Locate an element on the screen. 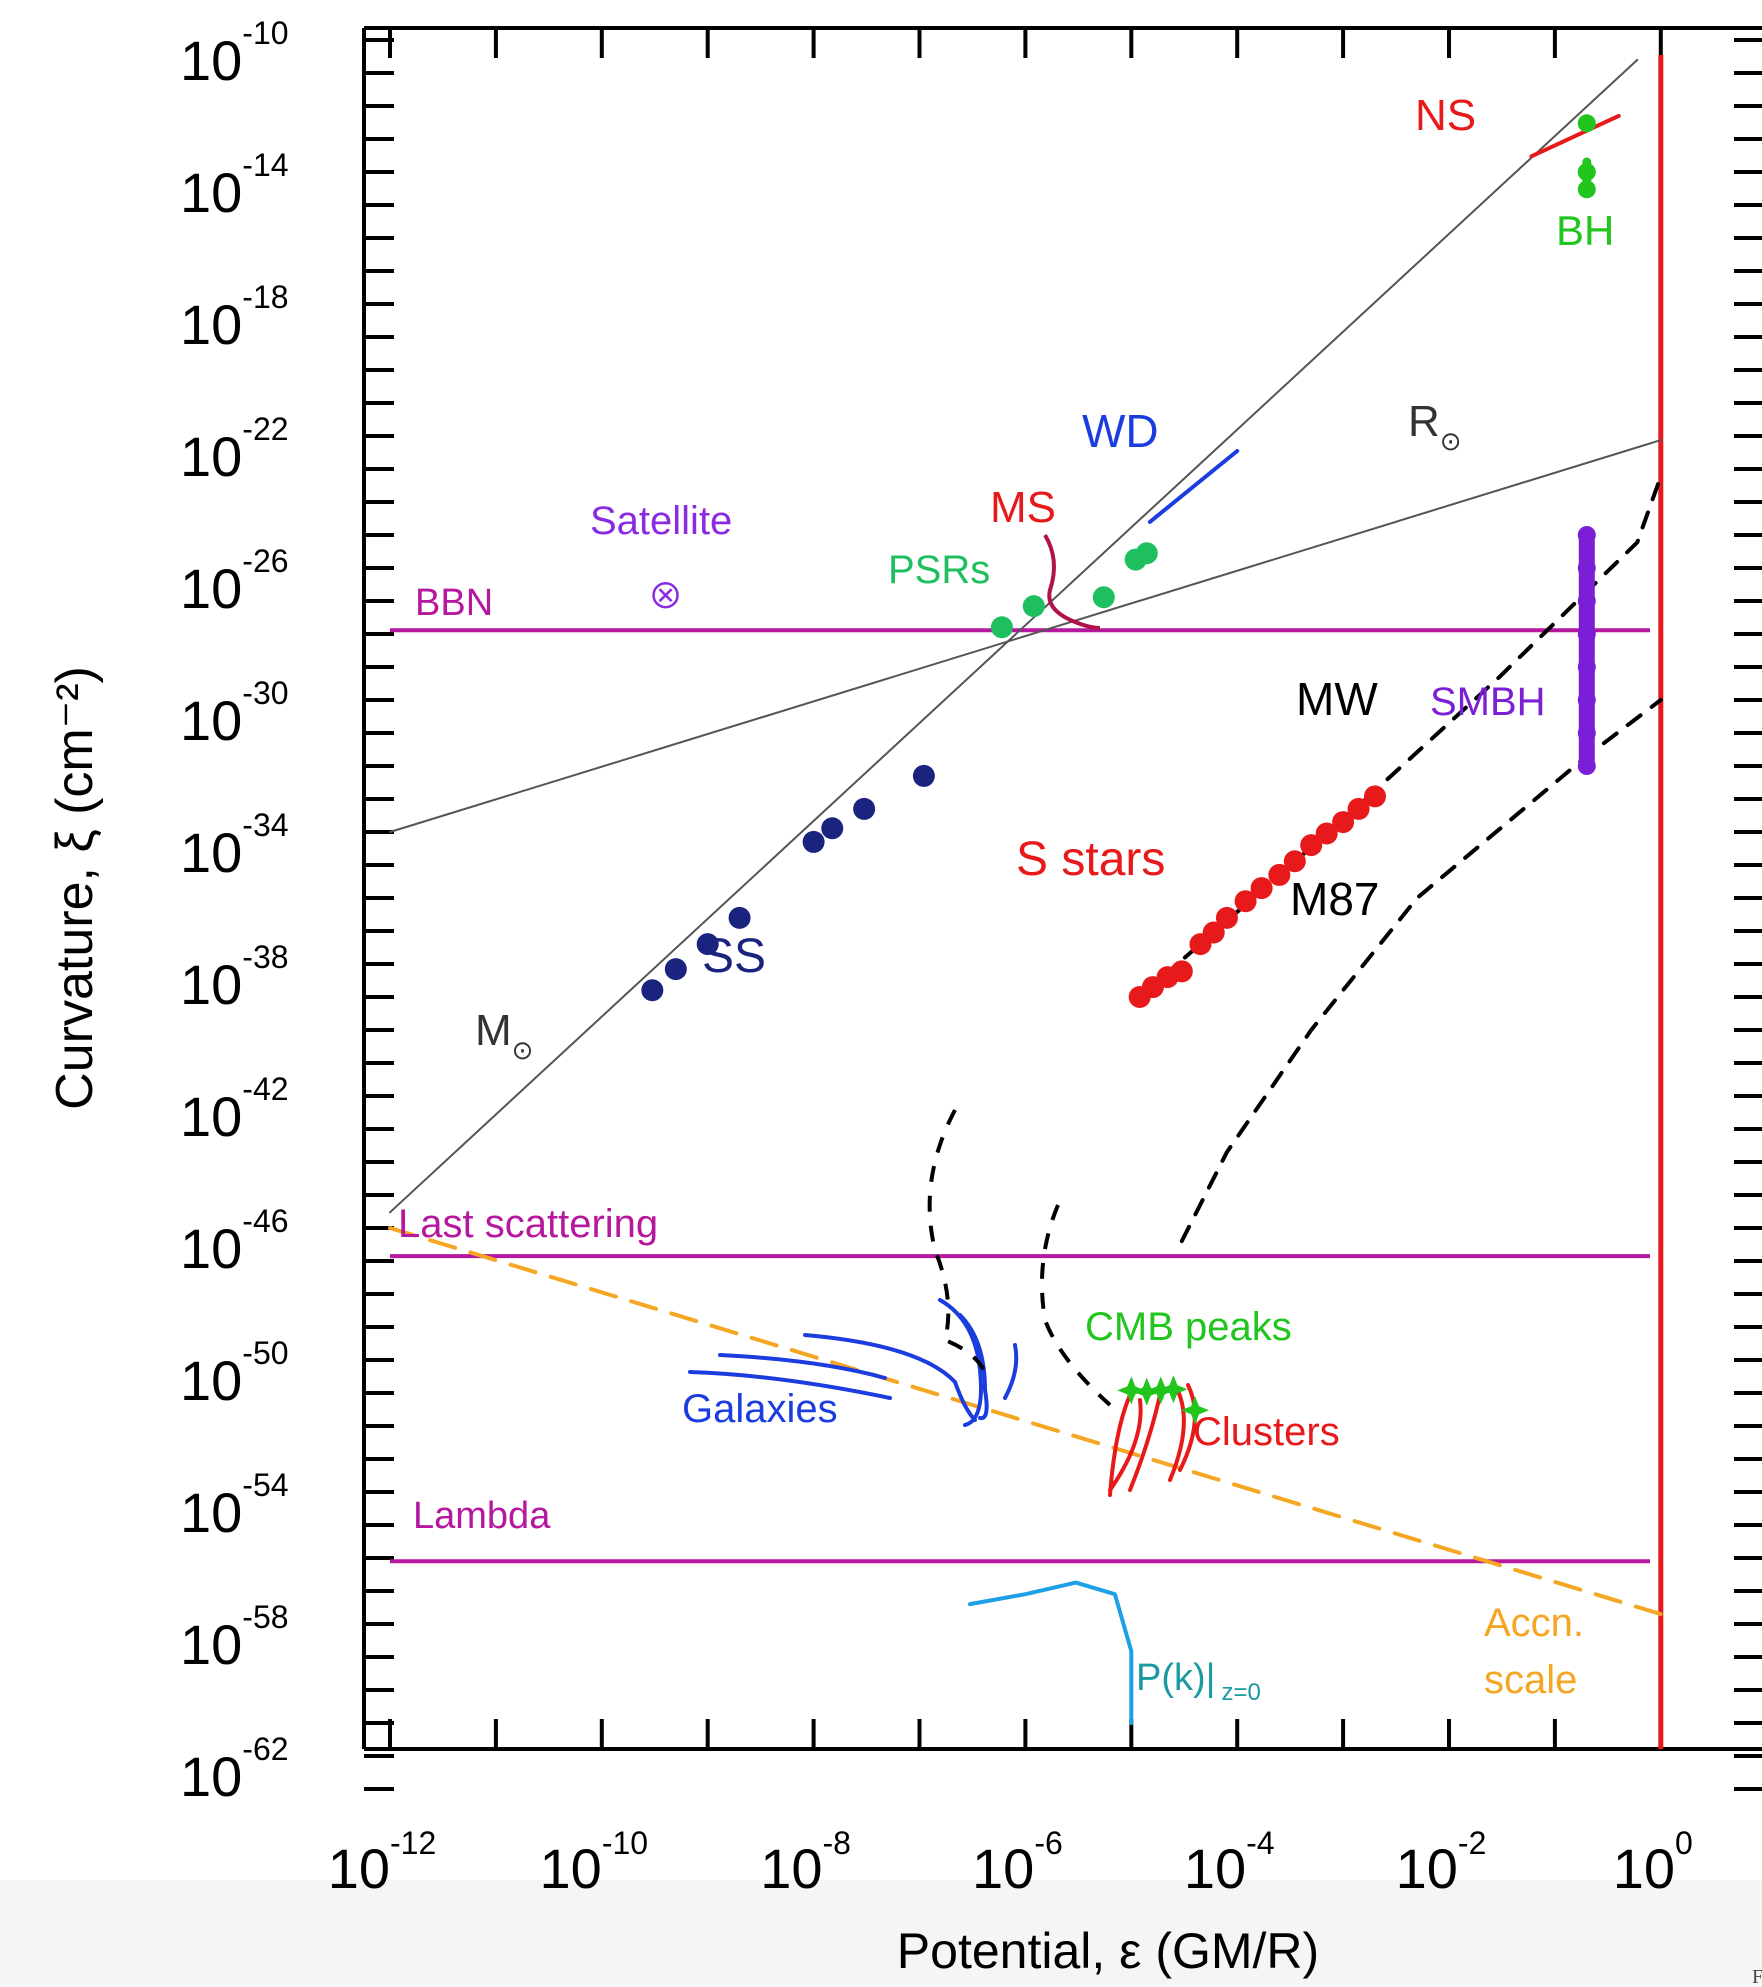 Image resolution: width=1762 pixels, height=1987 pixels. annotation-rsun: R⊙ is located at coordinates (1435, 426).